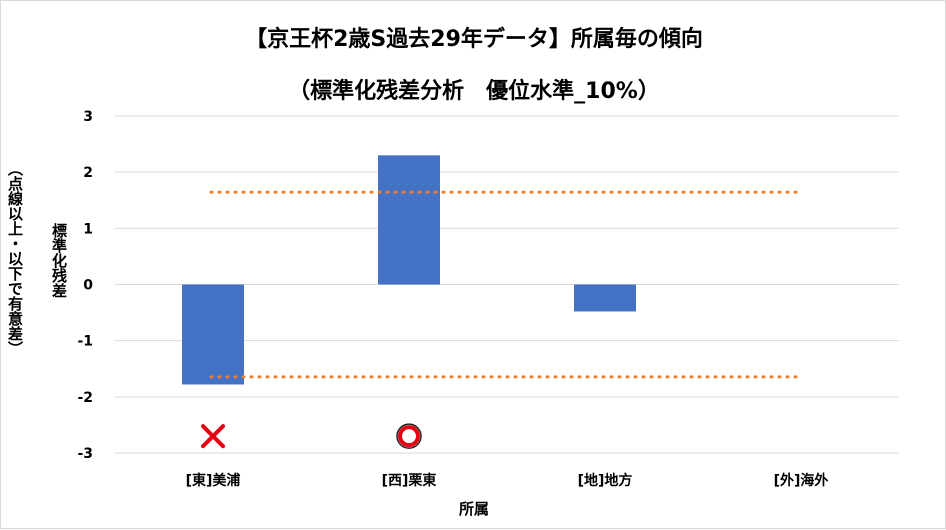 The image size is (946, 530). I want to click on y-axis-title: 標準化残差, so click(59, 260).